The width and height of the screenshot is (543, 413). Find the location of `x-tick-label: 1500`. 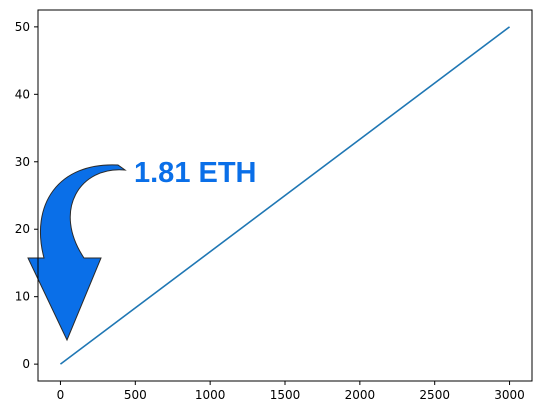

x-tick-label: 1500 is located at coordinates (285, 395).